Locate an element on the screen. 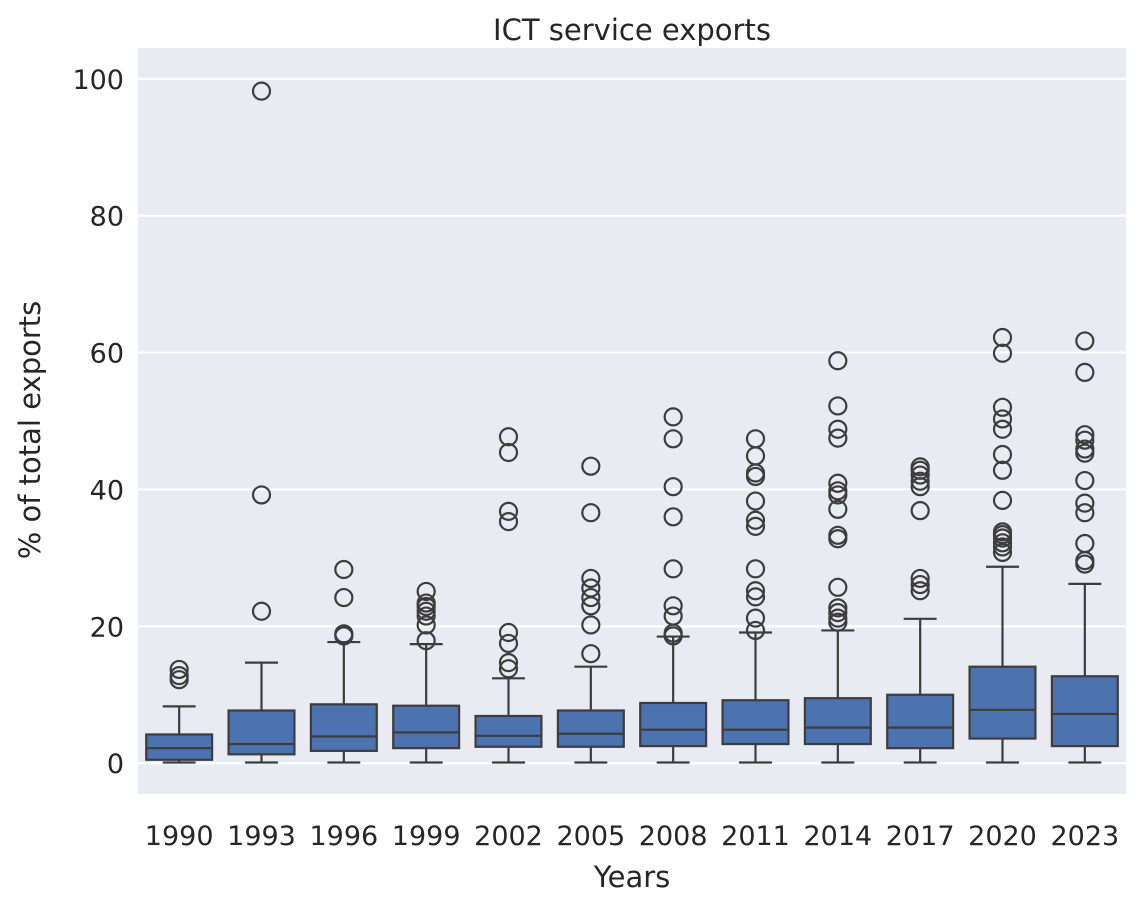 Image resolution: width=1146 pixels, height=910 pixels. box-2011 is located at coordinates (755, 596).